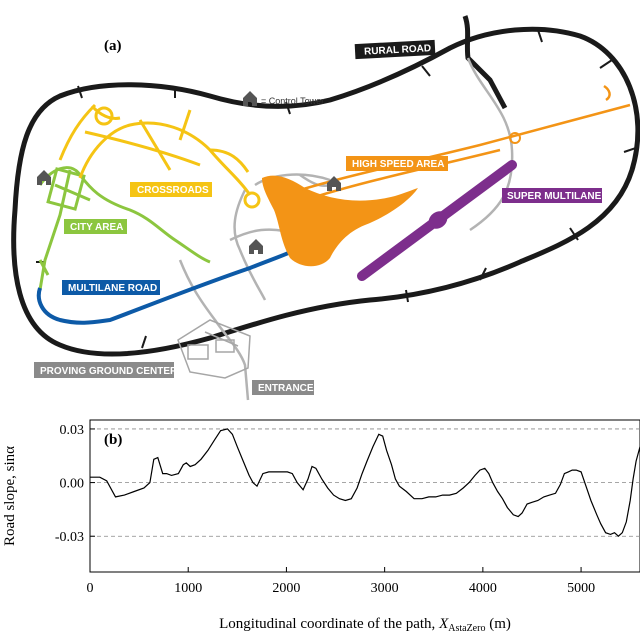  Describe the element at coordinates (398, 50) in the screenshot. I see `rural-road-label: RURAL ROAD` at that location.